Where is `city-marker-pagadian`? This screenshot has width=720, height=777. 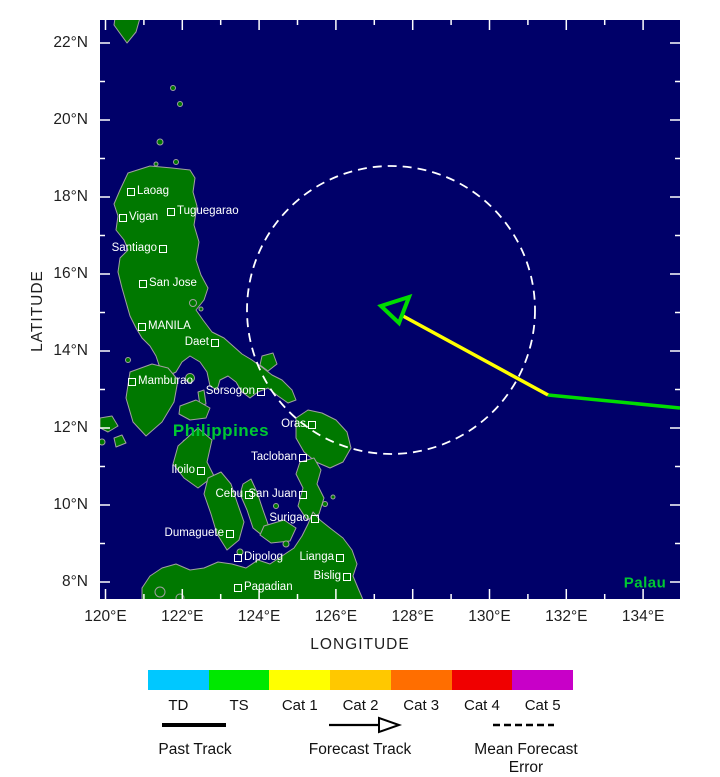
city-marker-pagadian is located at coordinates (238, 588).